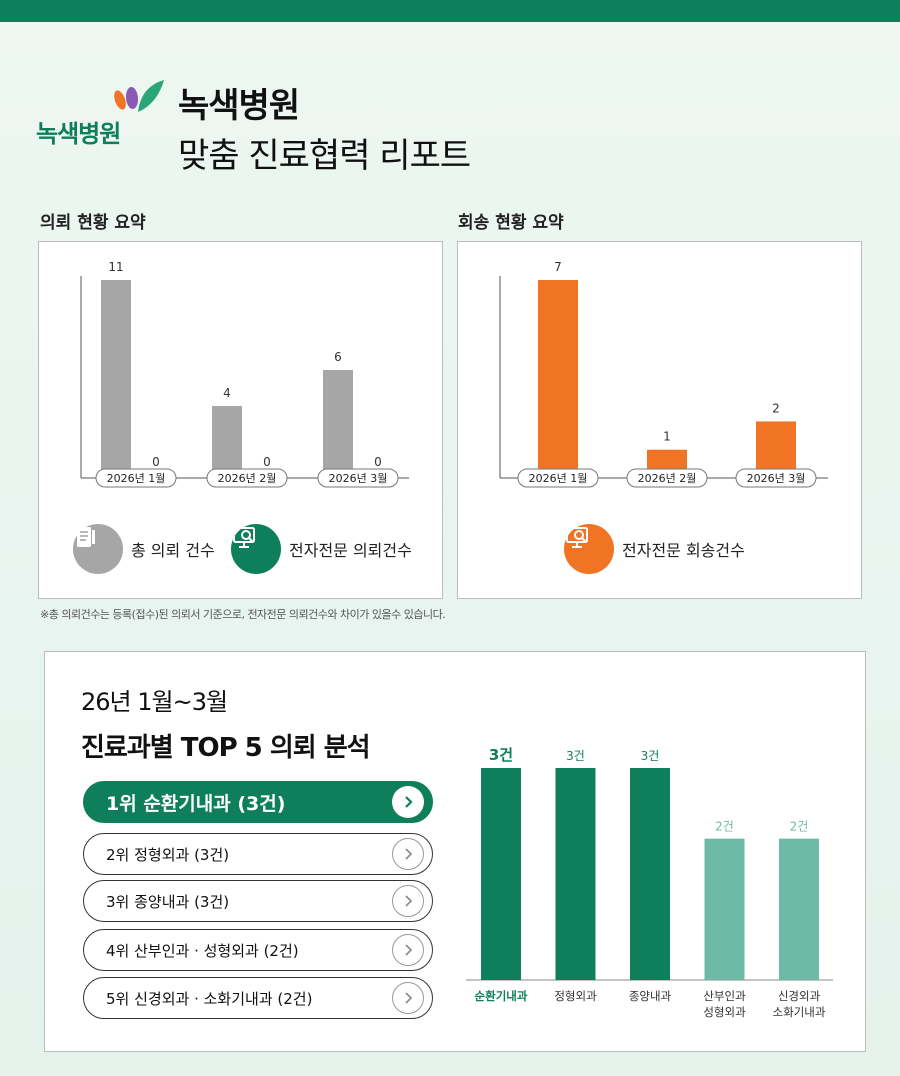  I want to click on top5-title: 진료과별 TOP 5 의뢰 분석, so click(226, 748).